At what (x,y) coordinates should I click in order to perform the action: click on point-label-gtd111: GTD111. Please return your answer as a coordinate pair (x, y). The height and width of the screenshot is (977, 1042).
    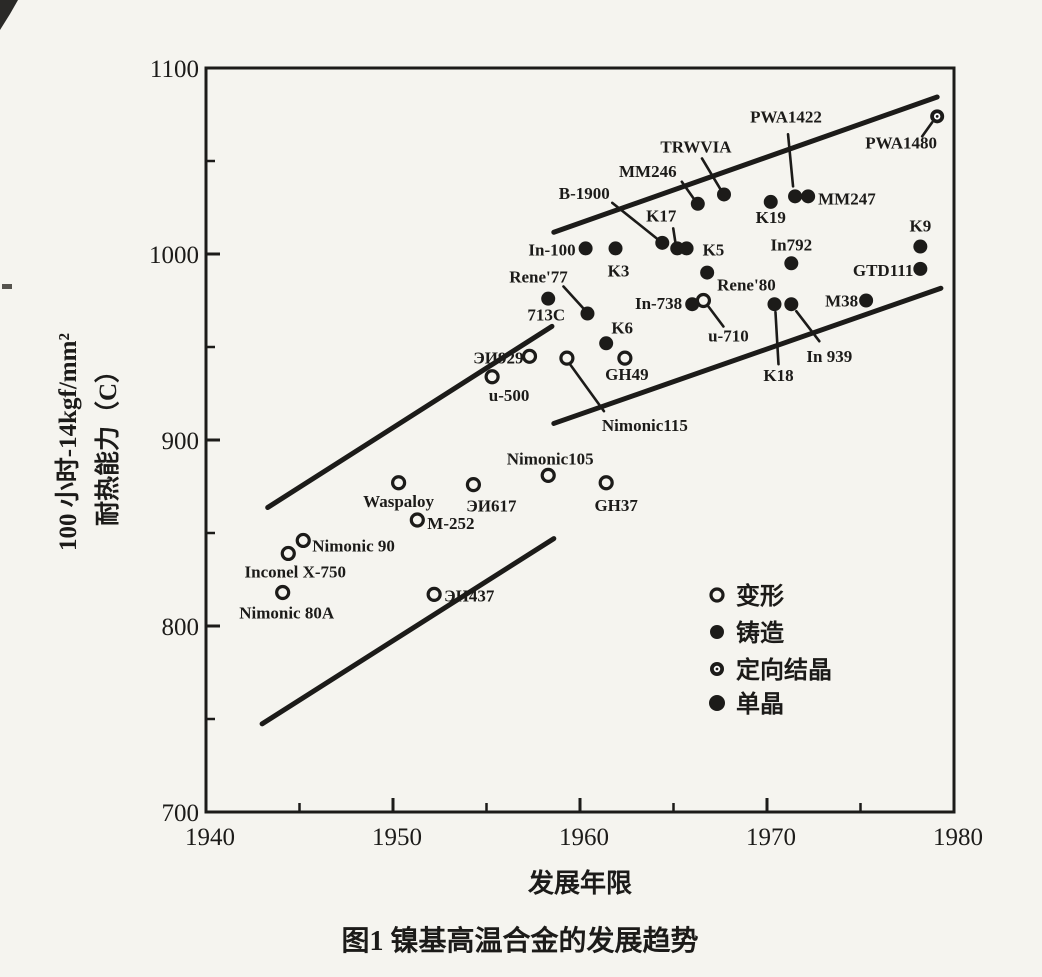
    Looking at the image, I should click on (883, 270).